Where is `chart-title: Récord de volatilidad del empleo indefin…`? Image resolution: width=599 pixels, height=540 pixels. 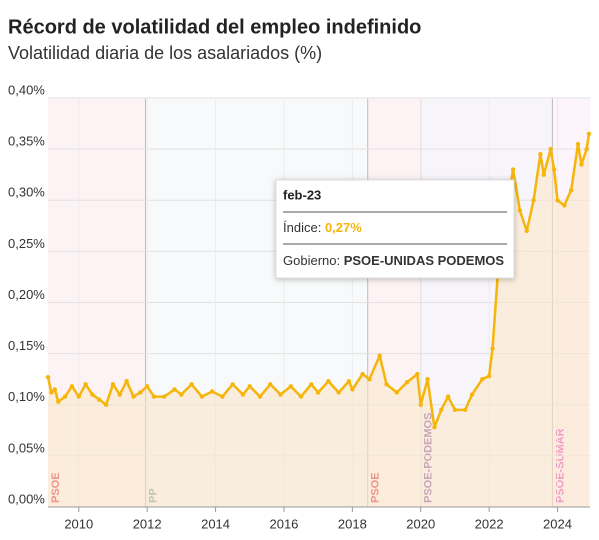
chart-title: Récord de volatilidad del empleo indefin… is located at coordinates (214, 27).